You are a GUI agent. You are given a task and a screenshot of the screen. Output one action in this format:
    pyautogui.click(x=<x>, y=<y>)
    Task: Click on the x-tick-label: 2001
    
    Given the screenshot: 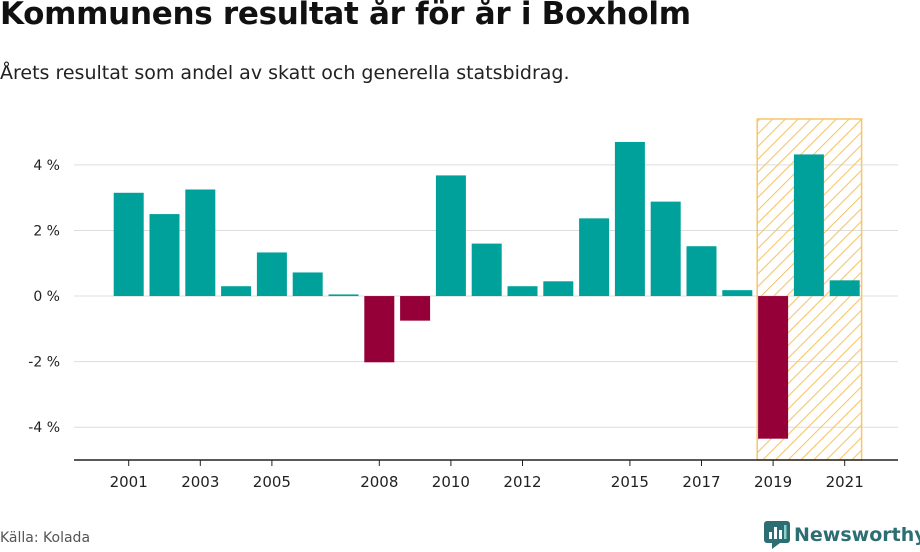 What is the action you would take?
    pyautogui.click(x=129, y=482)
    